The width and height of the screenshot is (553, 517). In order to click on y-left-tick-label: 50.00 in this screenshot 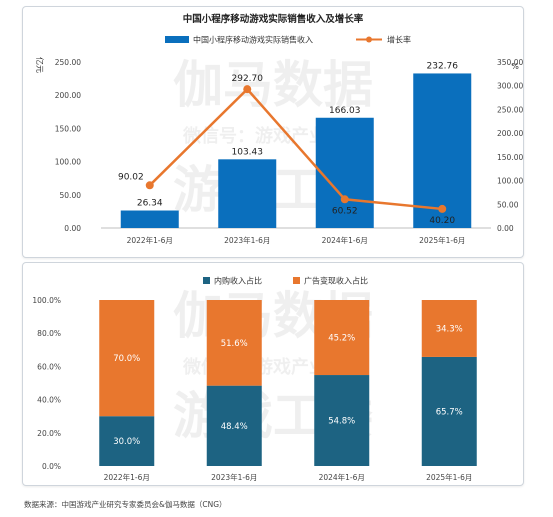, I will do `click(71, 195)`.